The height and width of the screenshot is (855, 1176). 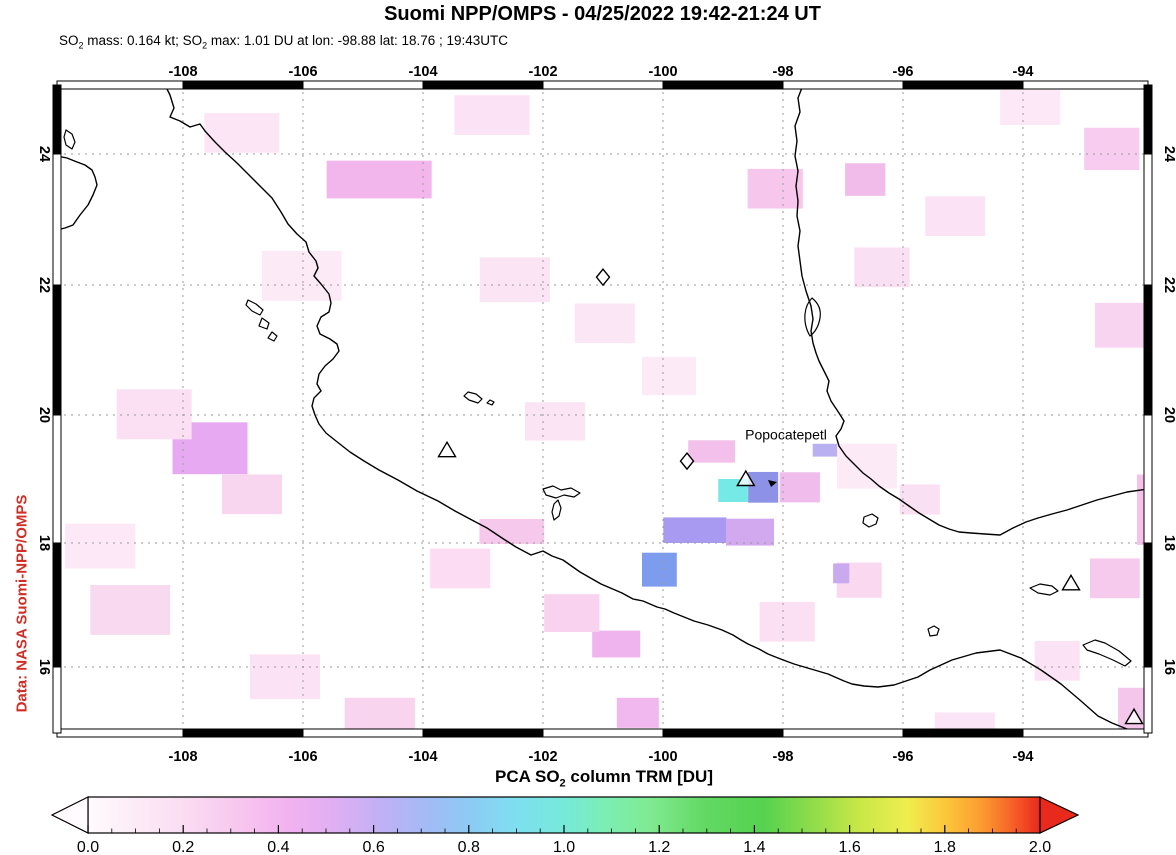 I want to click on lon-tick-label-bottom: -108, so click(x=182, y=757).